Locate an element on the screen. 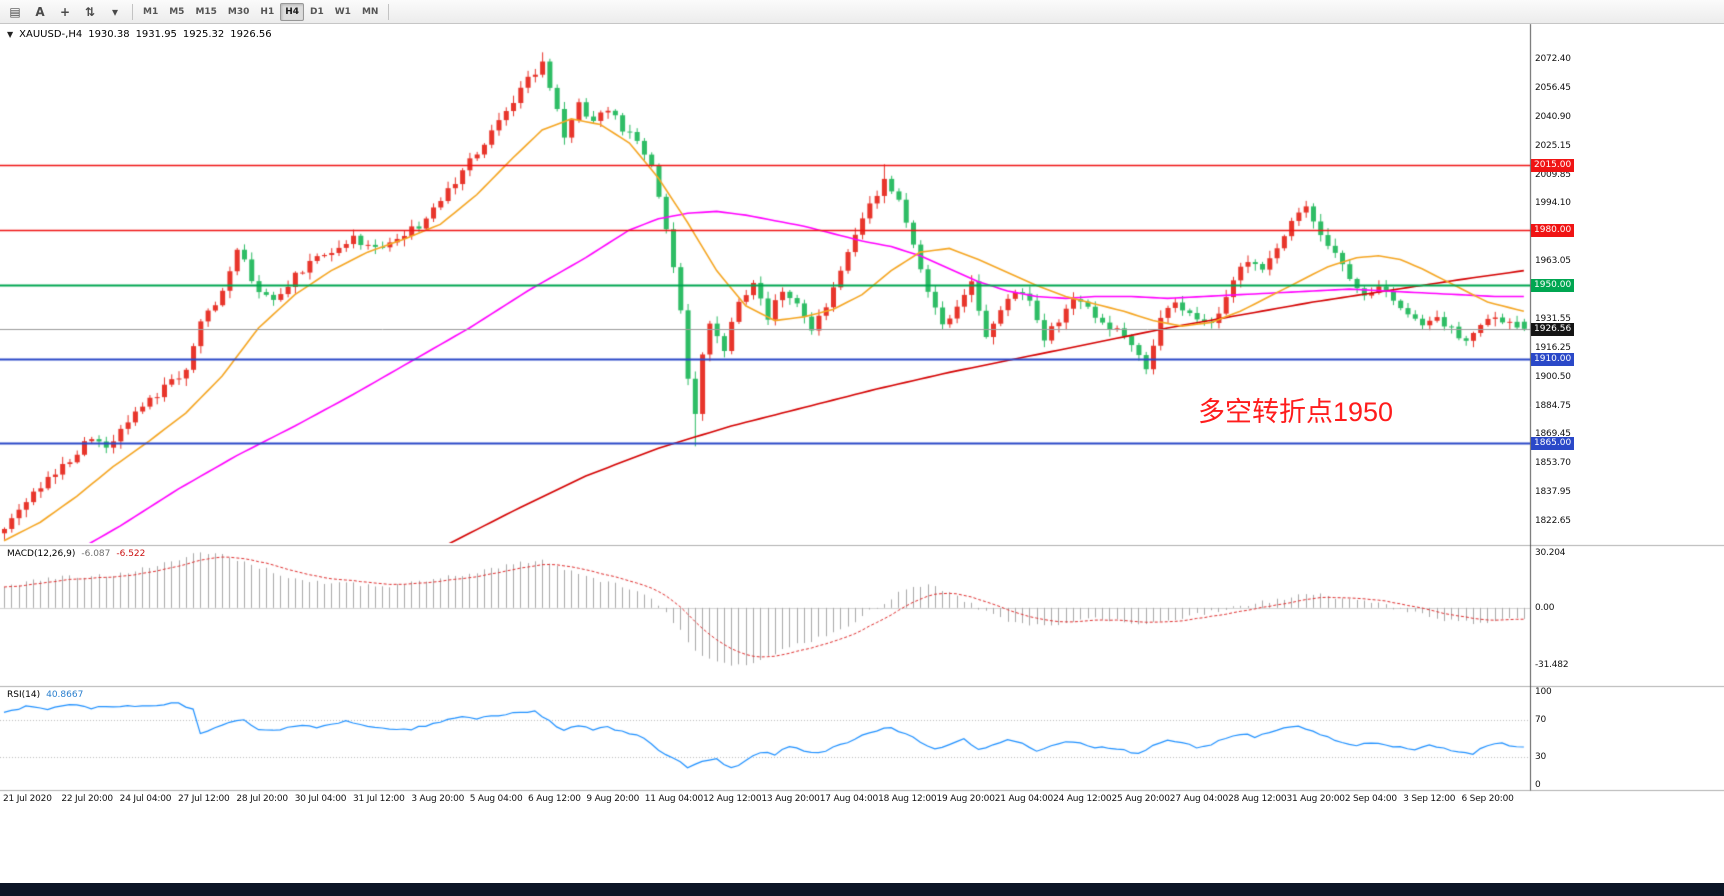 The image size is (1724, 896). timeframe-button-h4: H4 is located at coordinates (292, 11).